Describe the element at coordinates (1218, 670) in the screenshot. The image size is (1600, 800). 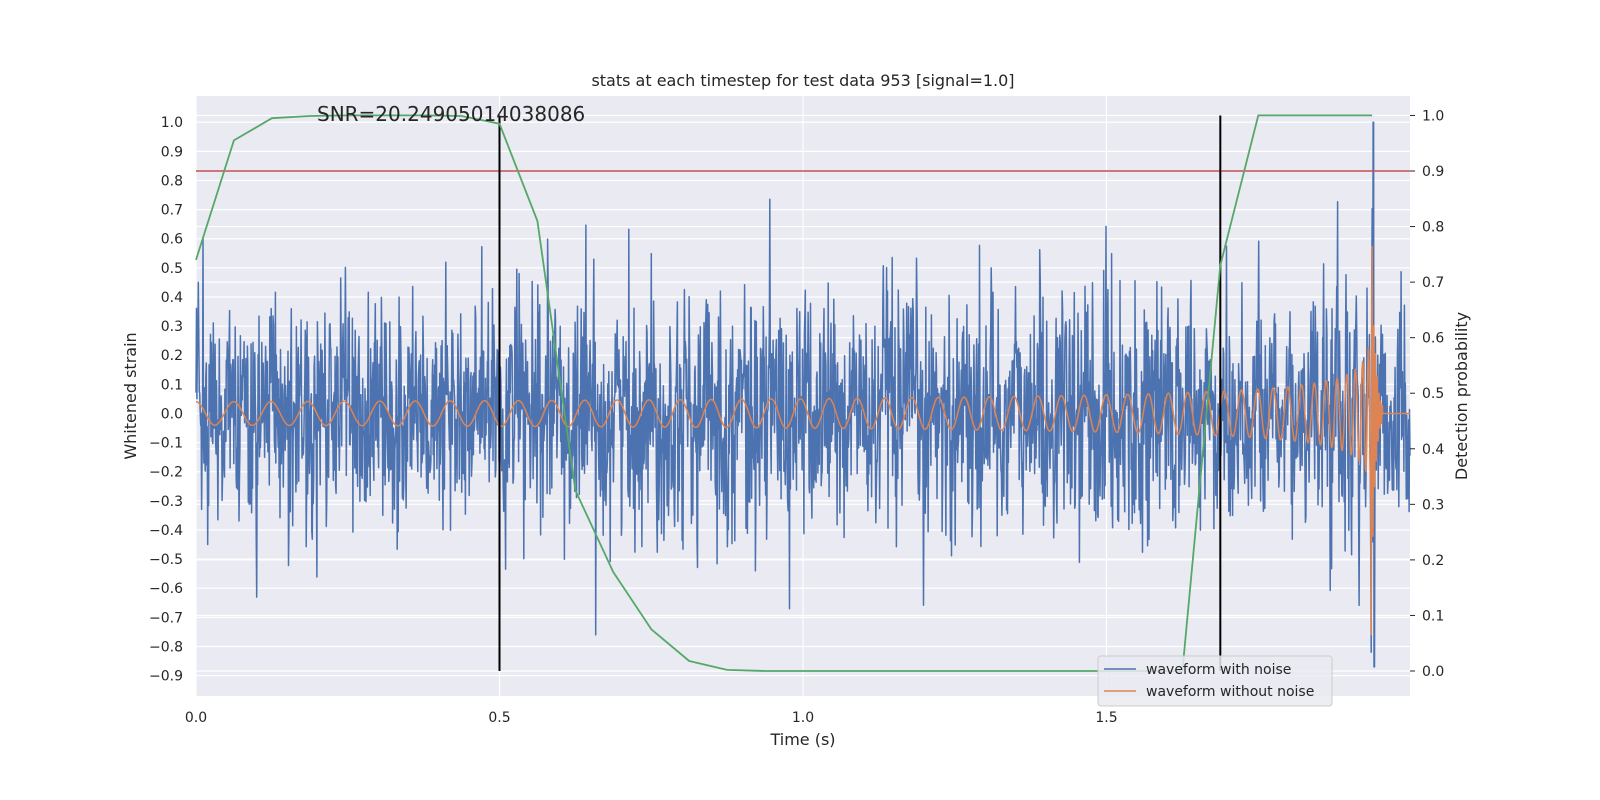
I see `legend-label-noise: waveform with noise` at that location.